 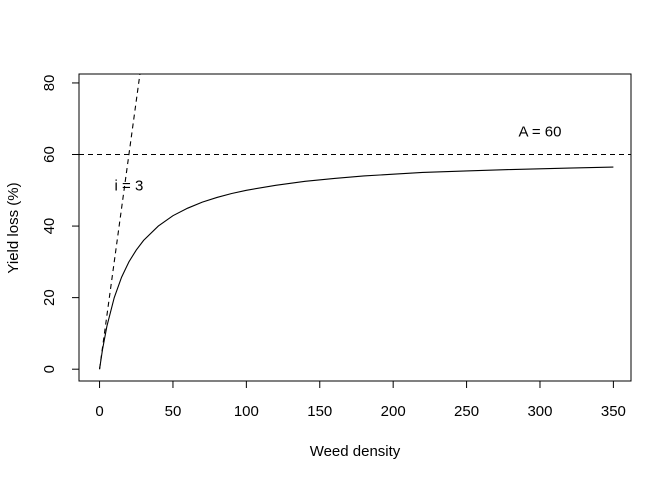 I want to click on y-tick-label: 0, so click(x=49, y=369).